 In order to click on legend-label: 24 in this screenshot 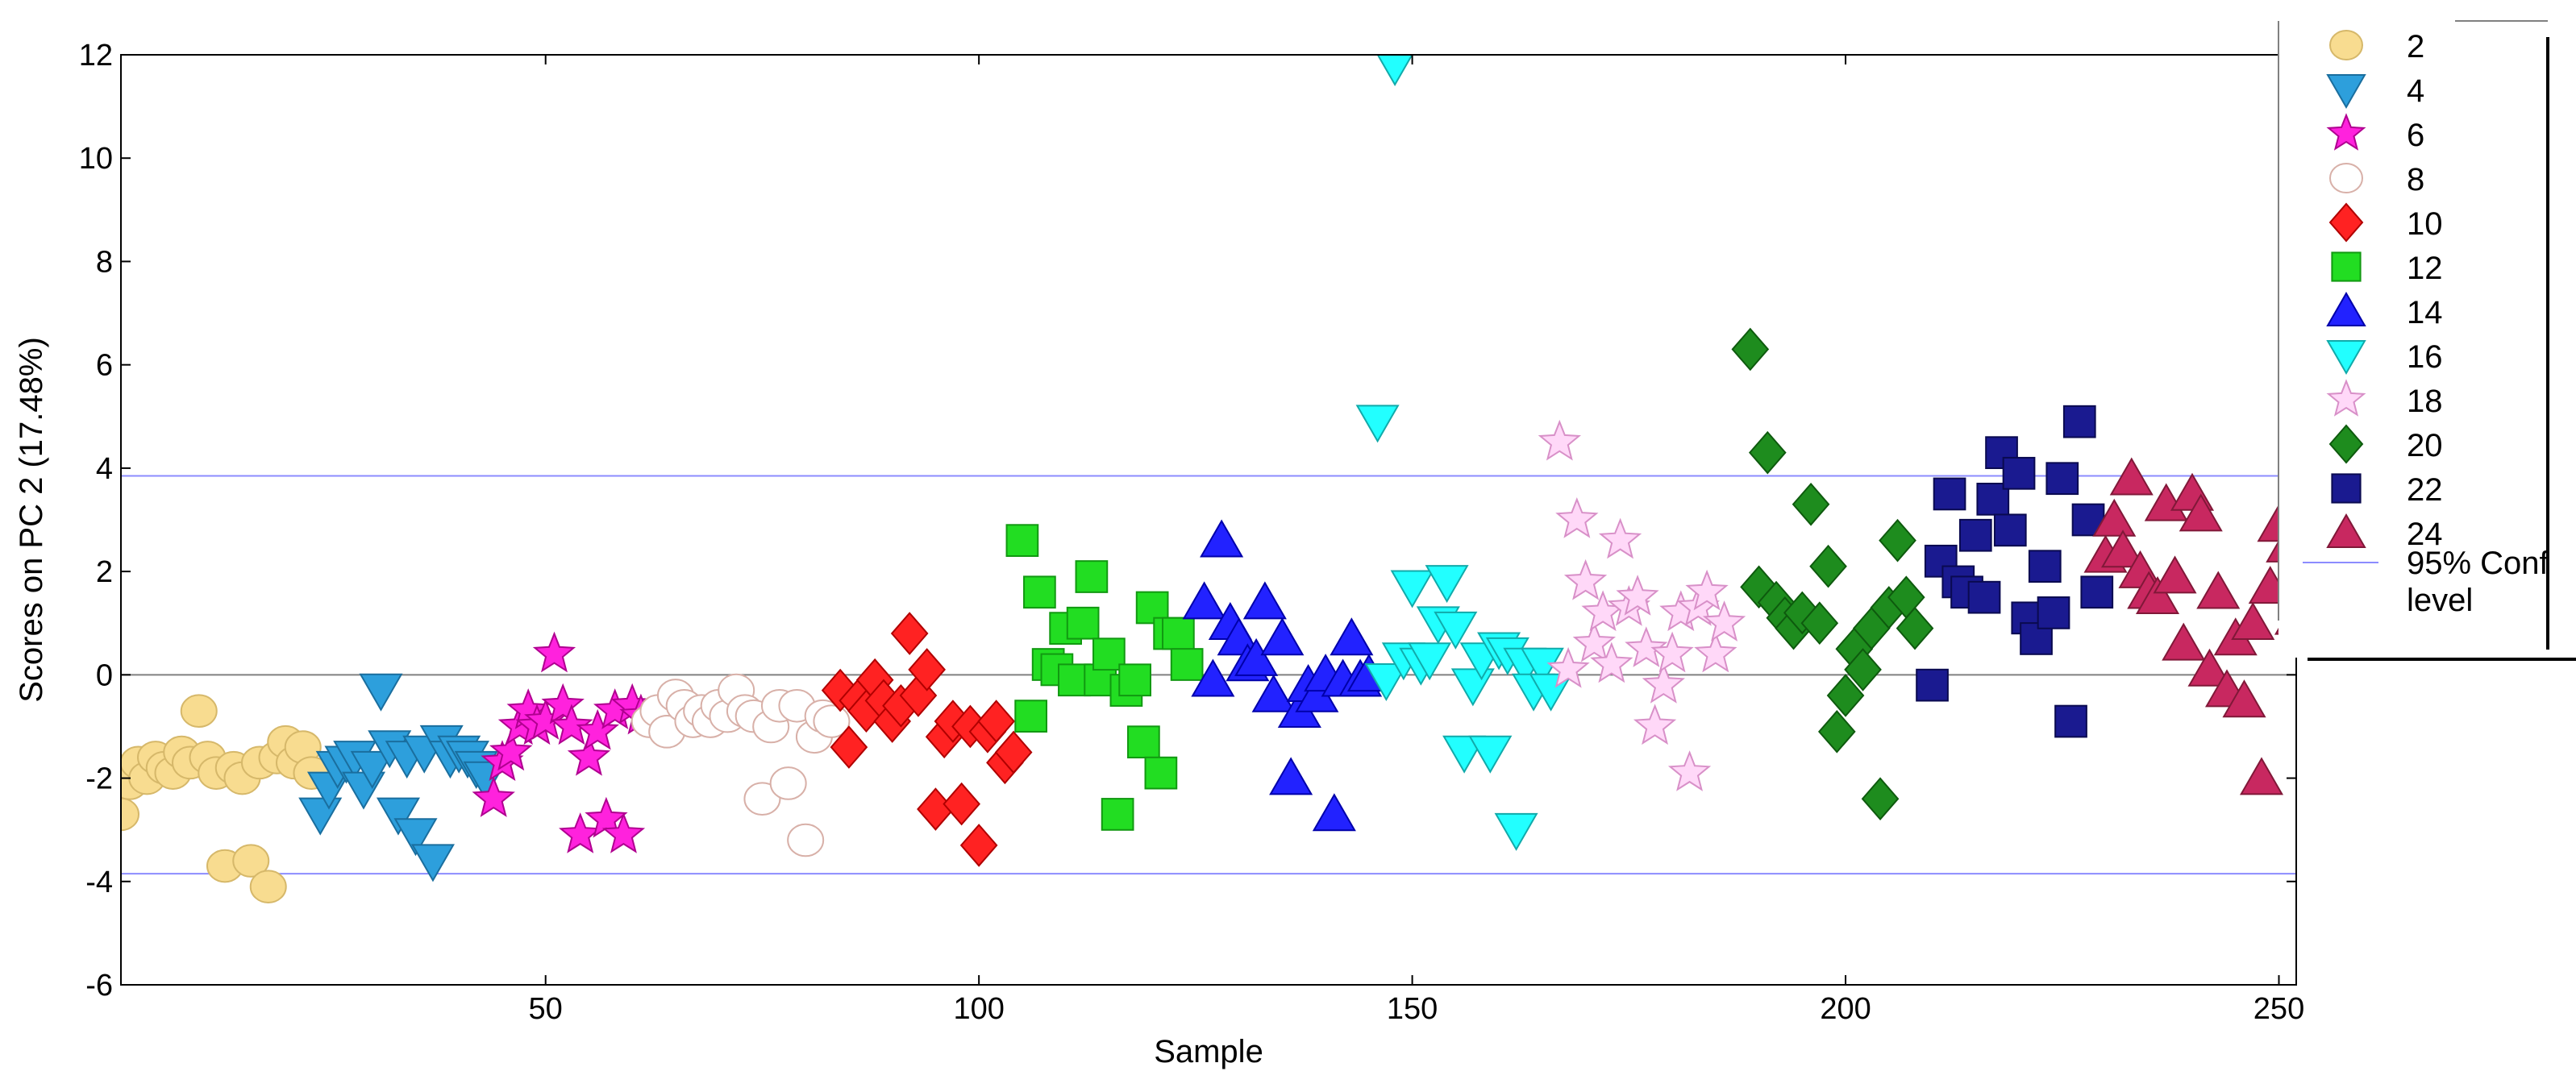, I will do `click(2425, 534)`.